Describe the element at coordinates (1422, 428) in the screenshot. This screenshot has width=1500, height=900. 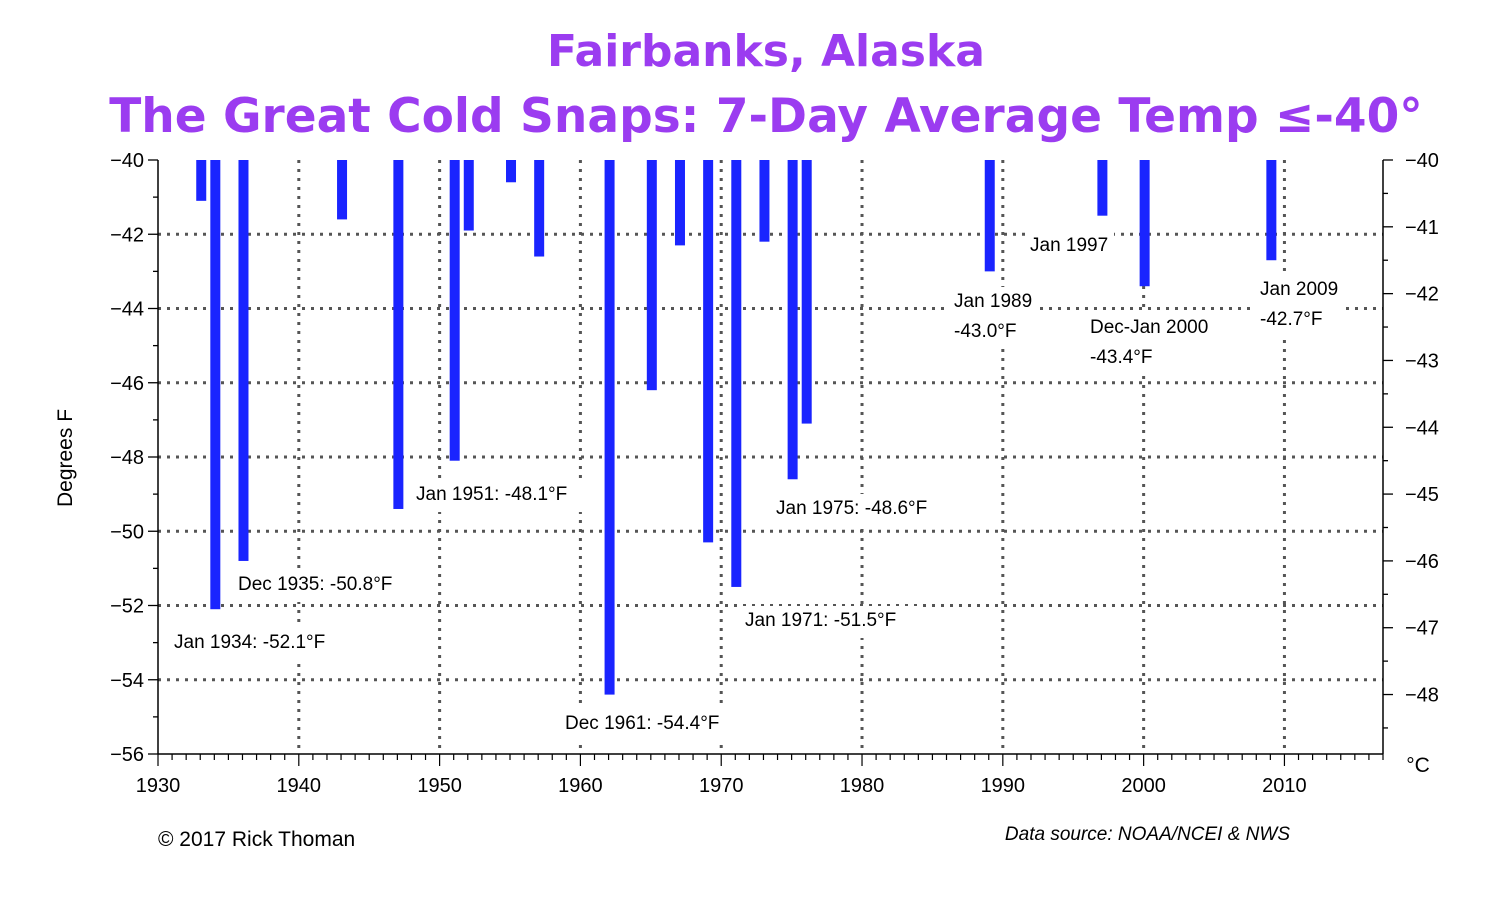
I see `y2-tick-label: −44` at that location.